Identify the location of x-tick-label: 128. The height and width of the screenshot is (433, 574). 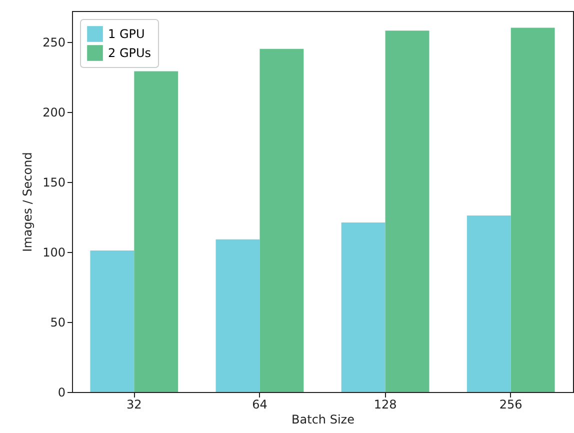
(385, 405).